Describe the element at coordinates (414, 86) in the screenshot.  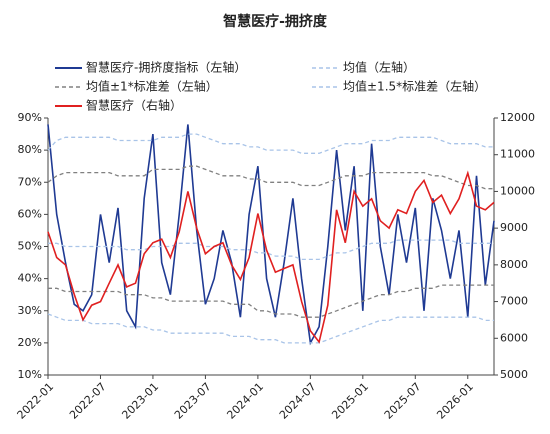
I see `legend-label: 均值±1.5*标准差（左轴）` at that location.